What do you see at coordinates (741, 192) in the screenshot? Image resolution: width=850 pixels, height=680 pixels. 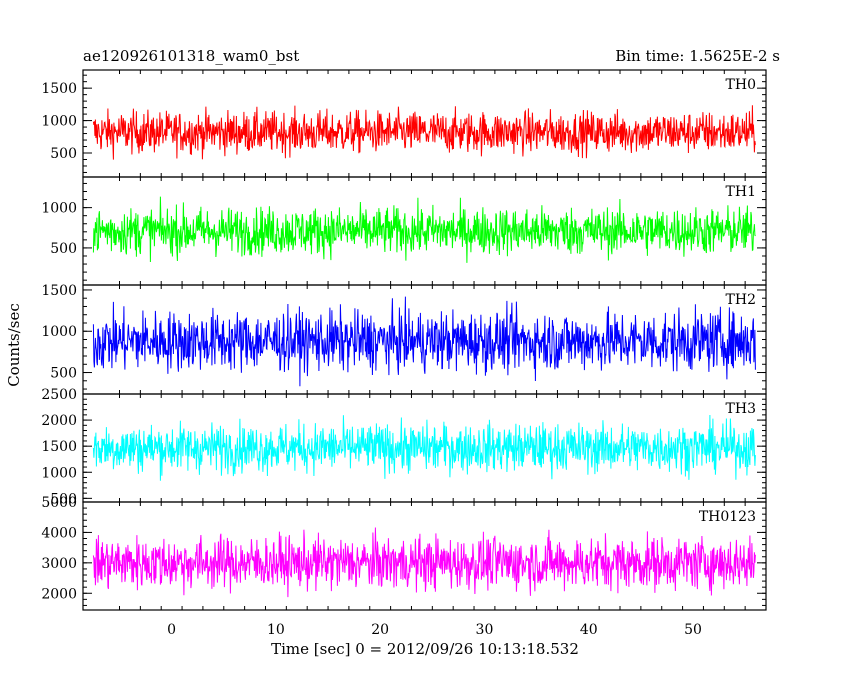 I see `panel-label-th1: TH1` at bounding box center [741, 192].